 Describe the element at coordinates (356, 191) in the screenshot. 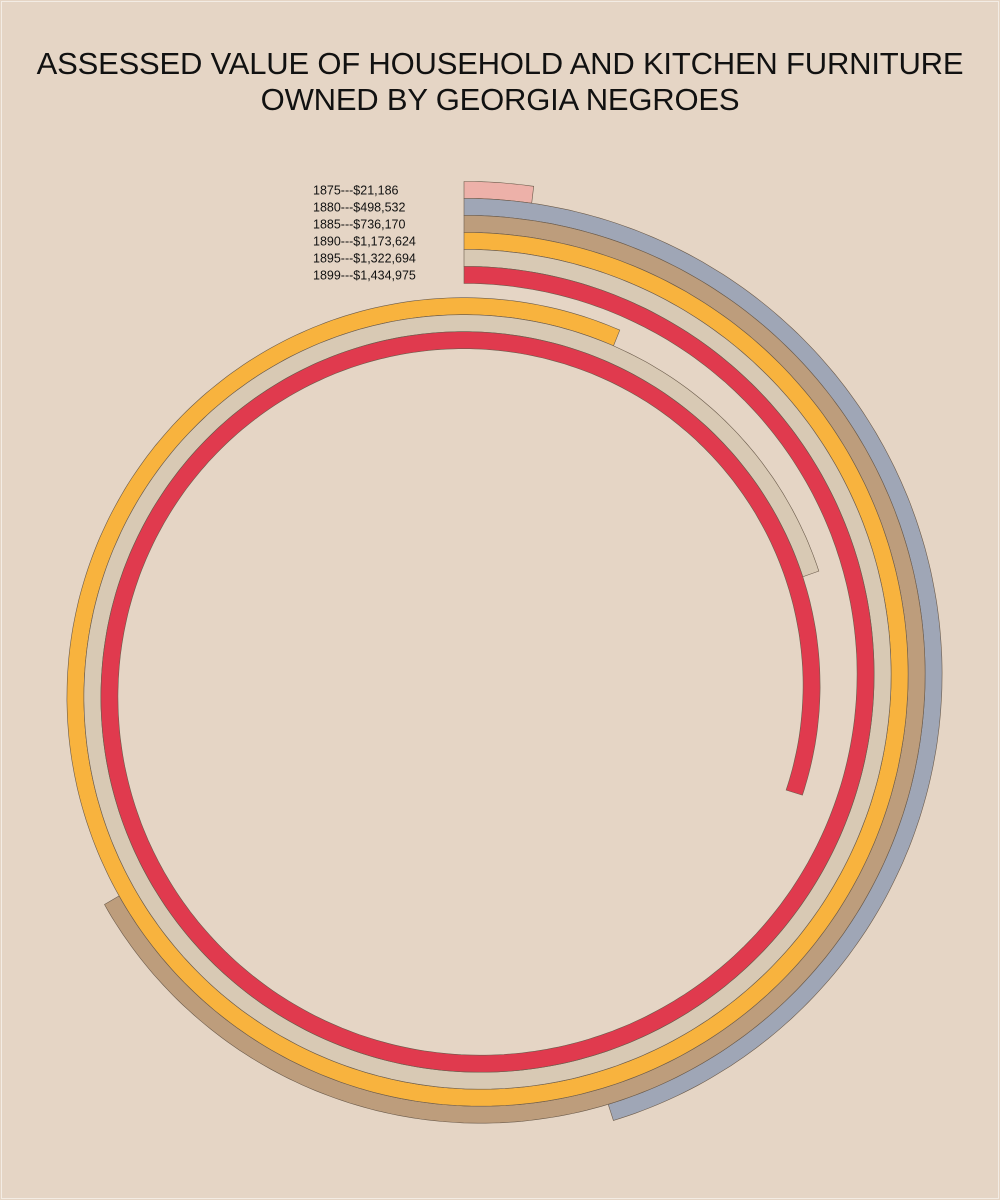

I see `legend-label-1875: 1875---$21,186` at that location.